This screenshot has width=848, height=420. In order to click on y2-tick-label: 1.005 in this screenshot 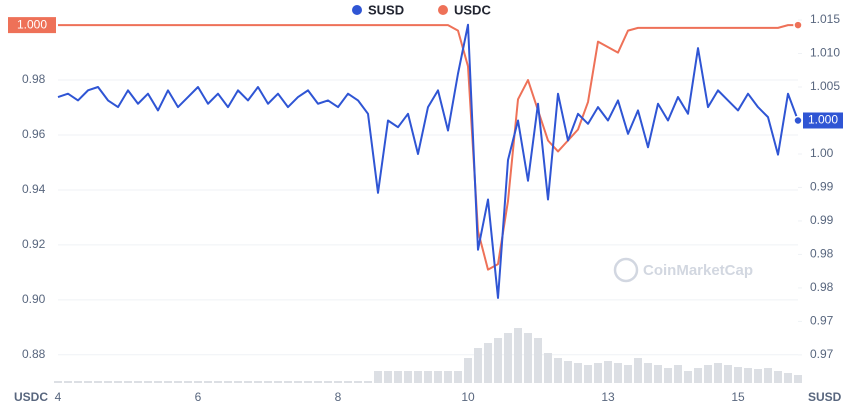, I will do `click(825, 86)`.